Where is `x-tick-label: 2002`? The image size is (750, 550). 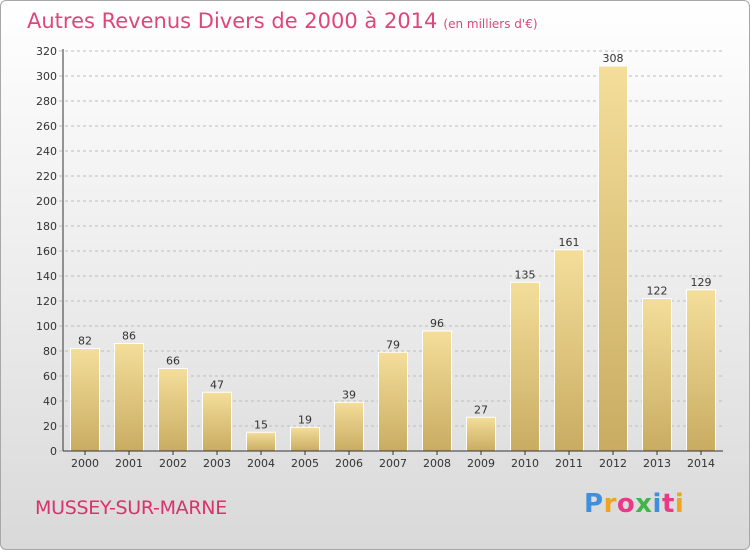
x-tick-label: 2002 is located at coordinates (173, 463).